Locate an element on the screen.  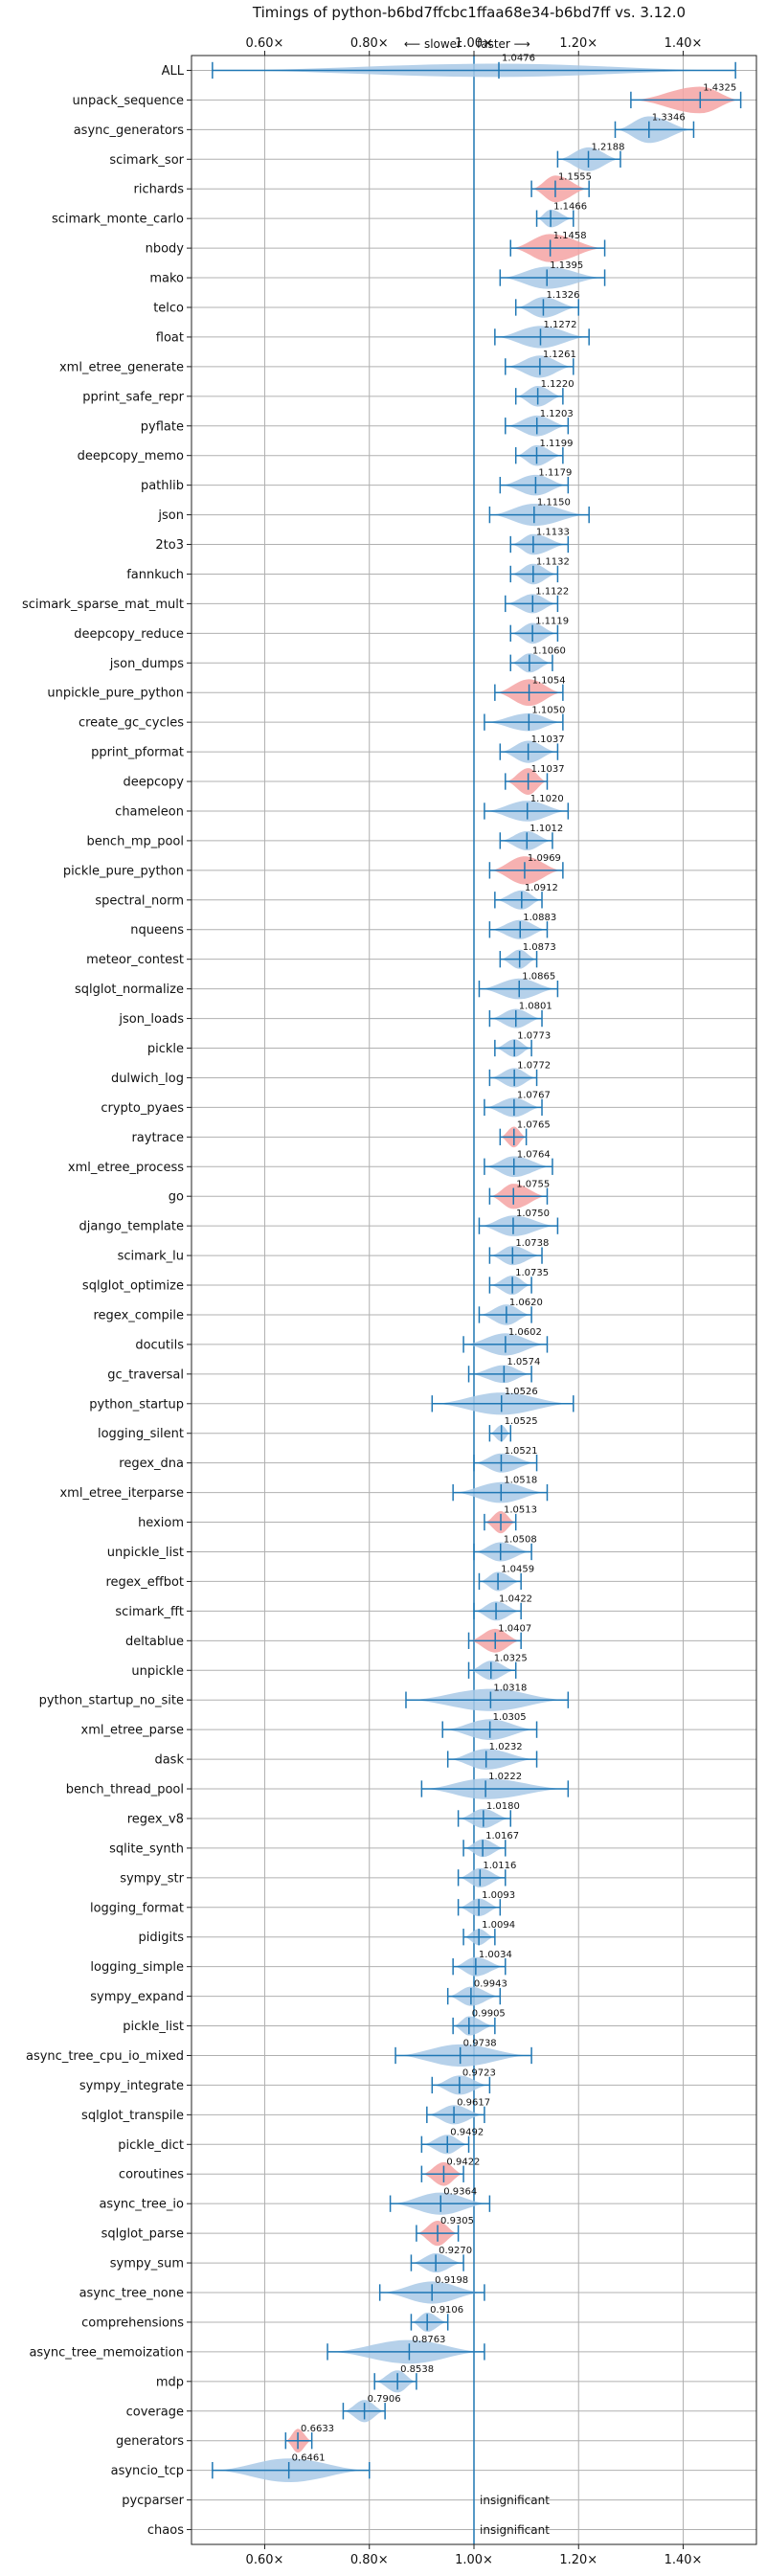
value-label: 1.0034 is located at coordinates (496, 1955).